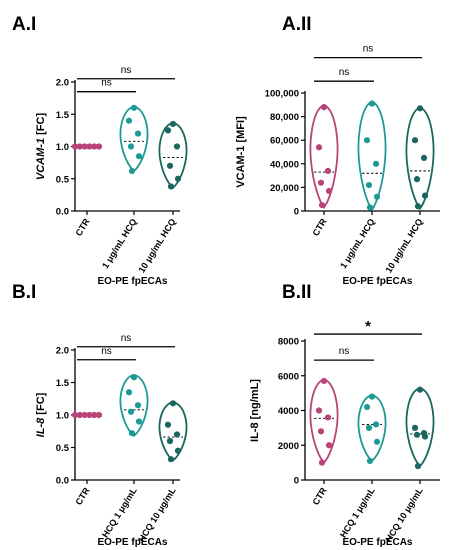 This screenshot has height=550, width=465. What do you see at coordinates (63, 383) in the screenshot?
I see `y-tick-label: 1.5` at bounding box center [63, 383].